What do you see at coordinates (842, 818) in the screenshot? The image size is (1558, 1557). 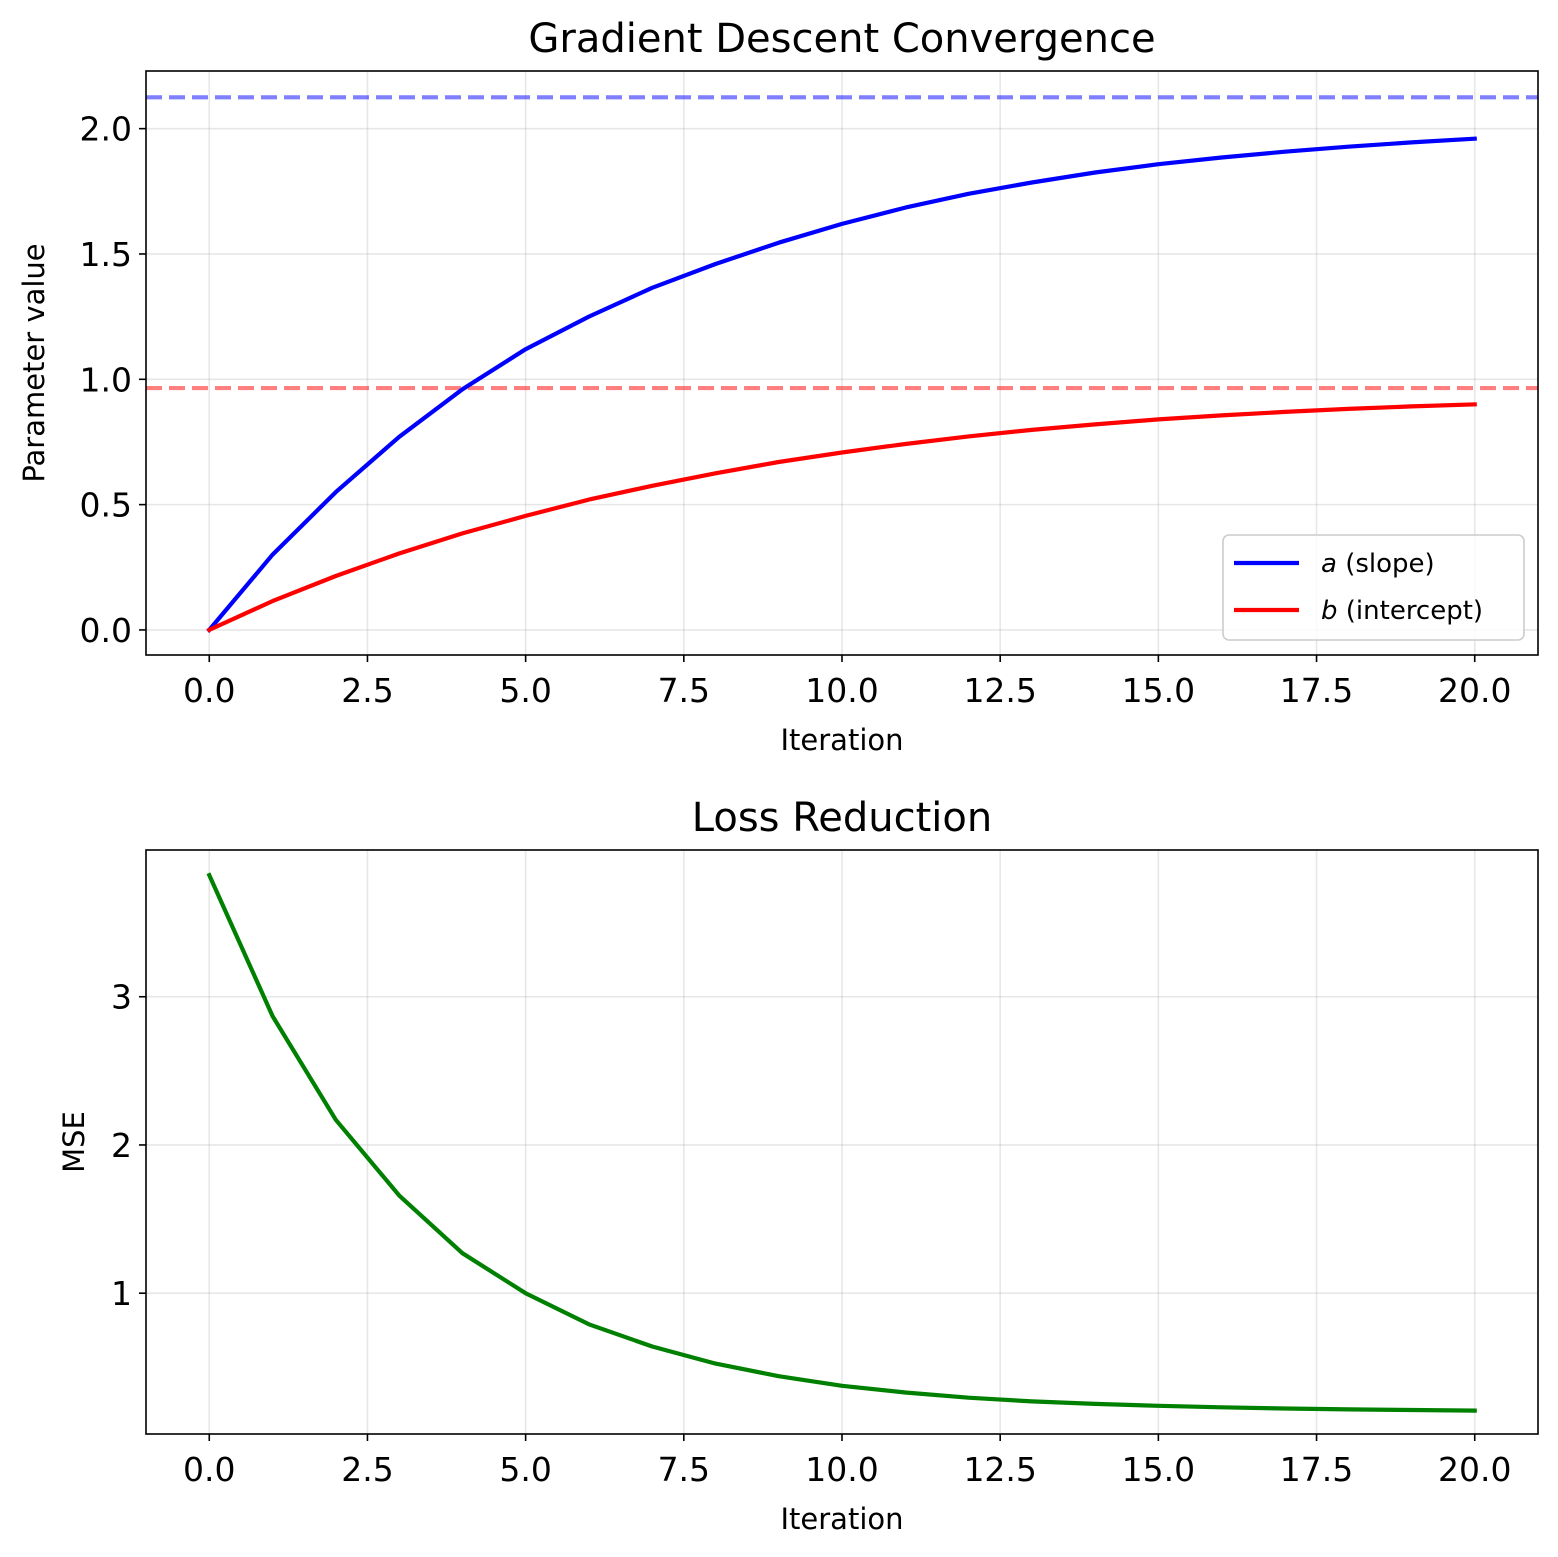 I see `chart-title: Loss Reduction` at bounding box center [842, 818].